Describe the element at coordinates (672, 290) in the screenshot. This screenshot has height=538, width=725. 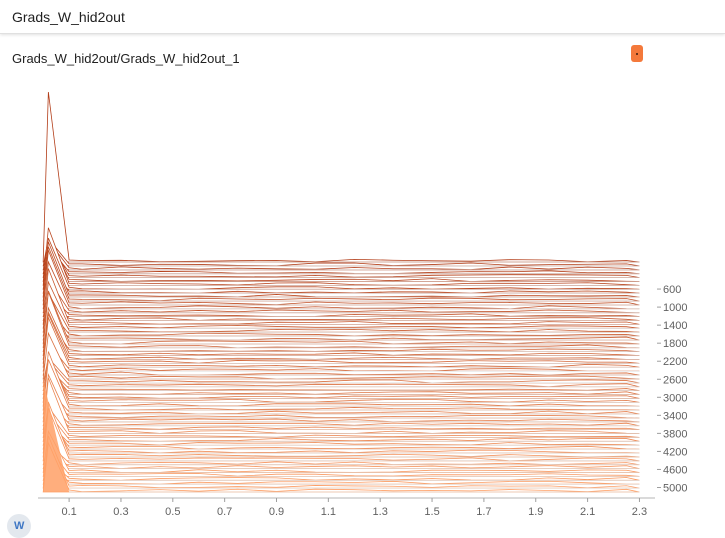
I see `step-tick-label: 600` at that location.